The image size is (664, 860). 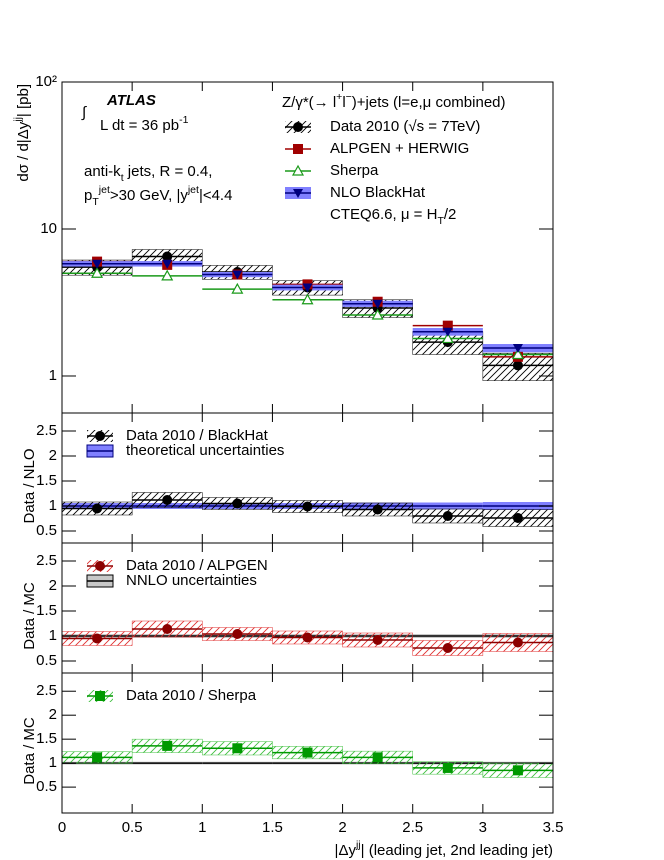 I want to click on y-tick-label: 1.5, so click(x=46, y=738).